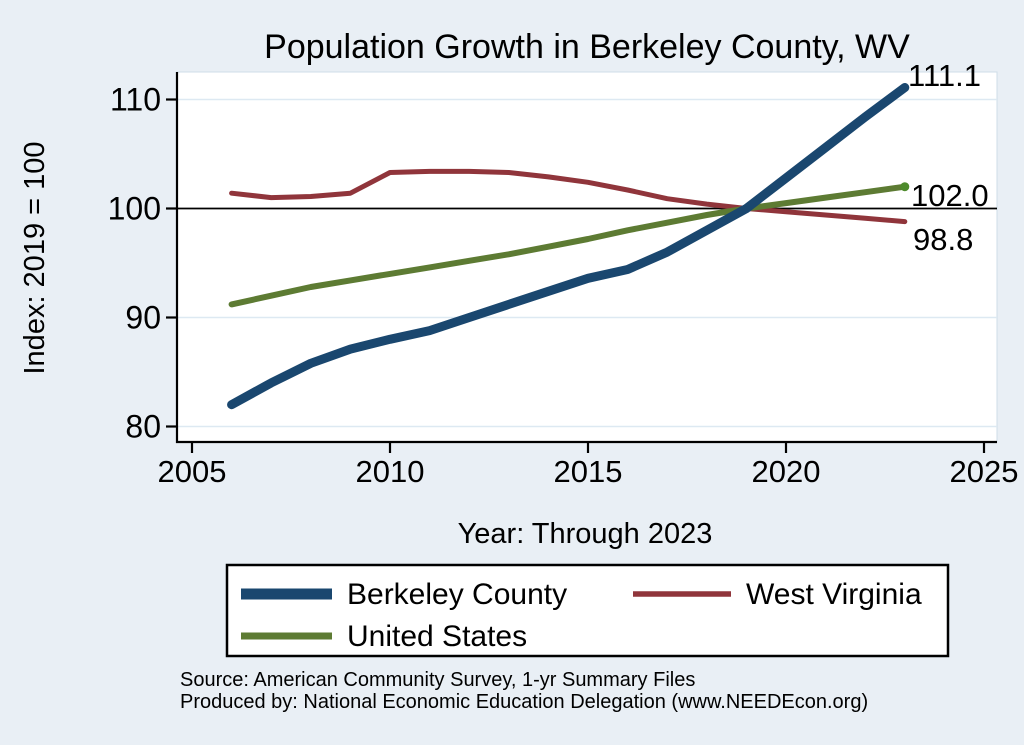  What do you see at coordinates (786, 471) in the screenshot?
I see `x-tick-label-2020: 2020` at bounding box center [786, 471].